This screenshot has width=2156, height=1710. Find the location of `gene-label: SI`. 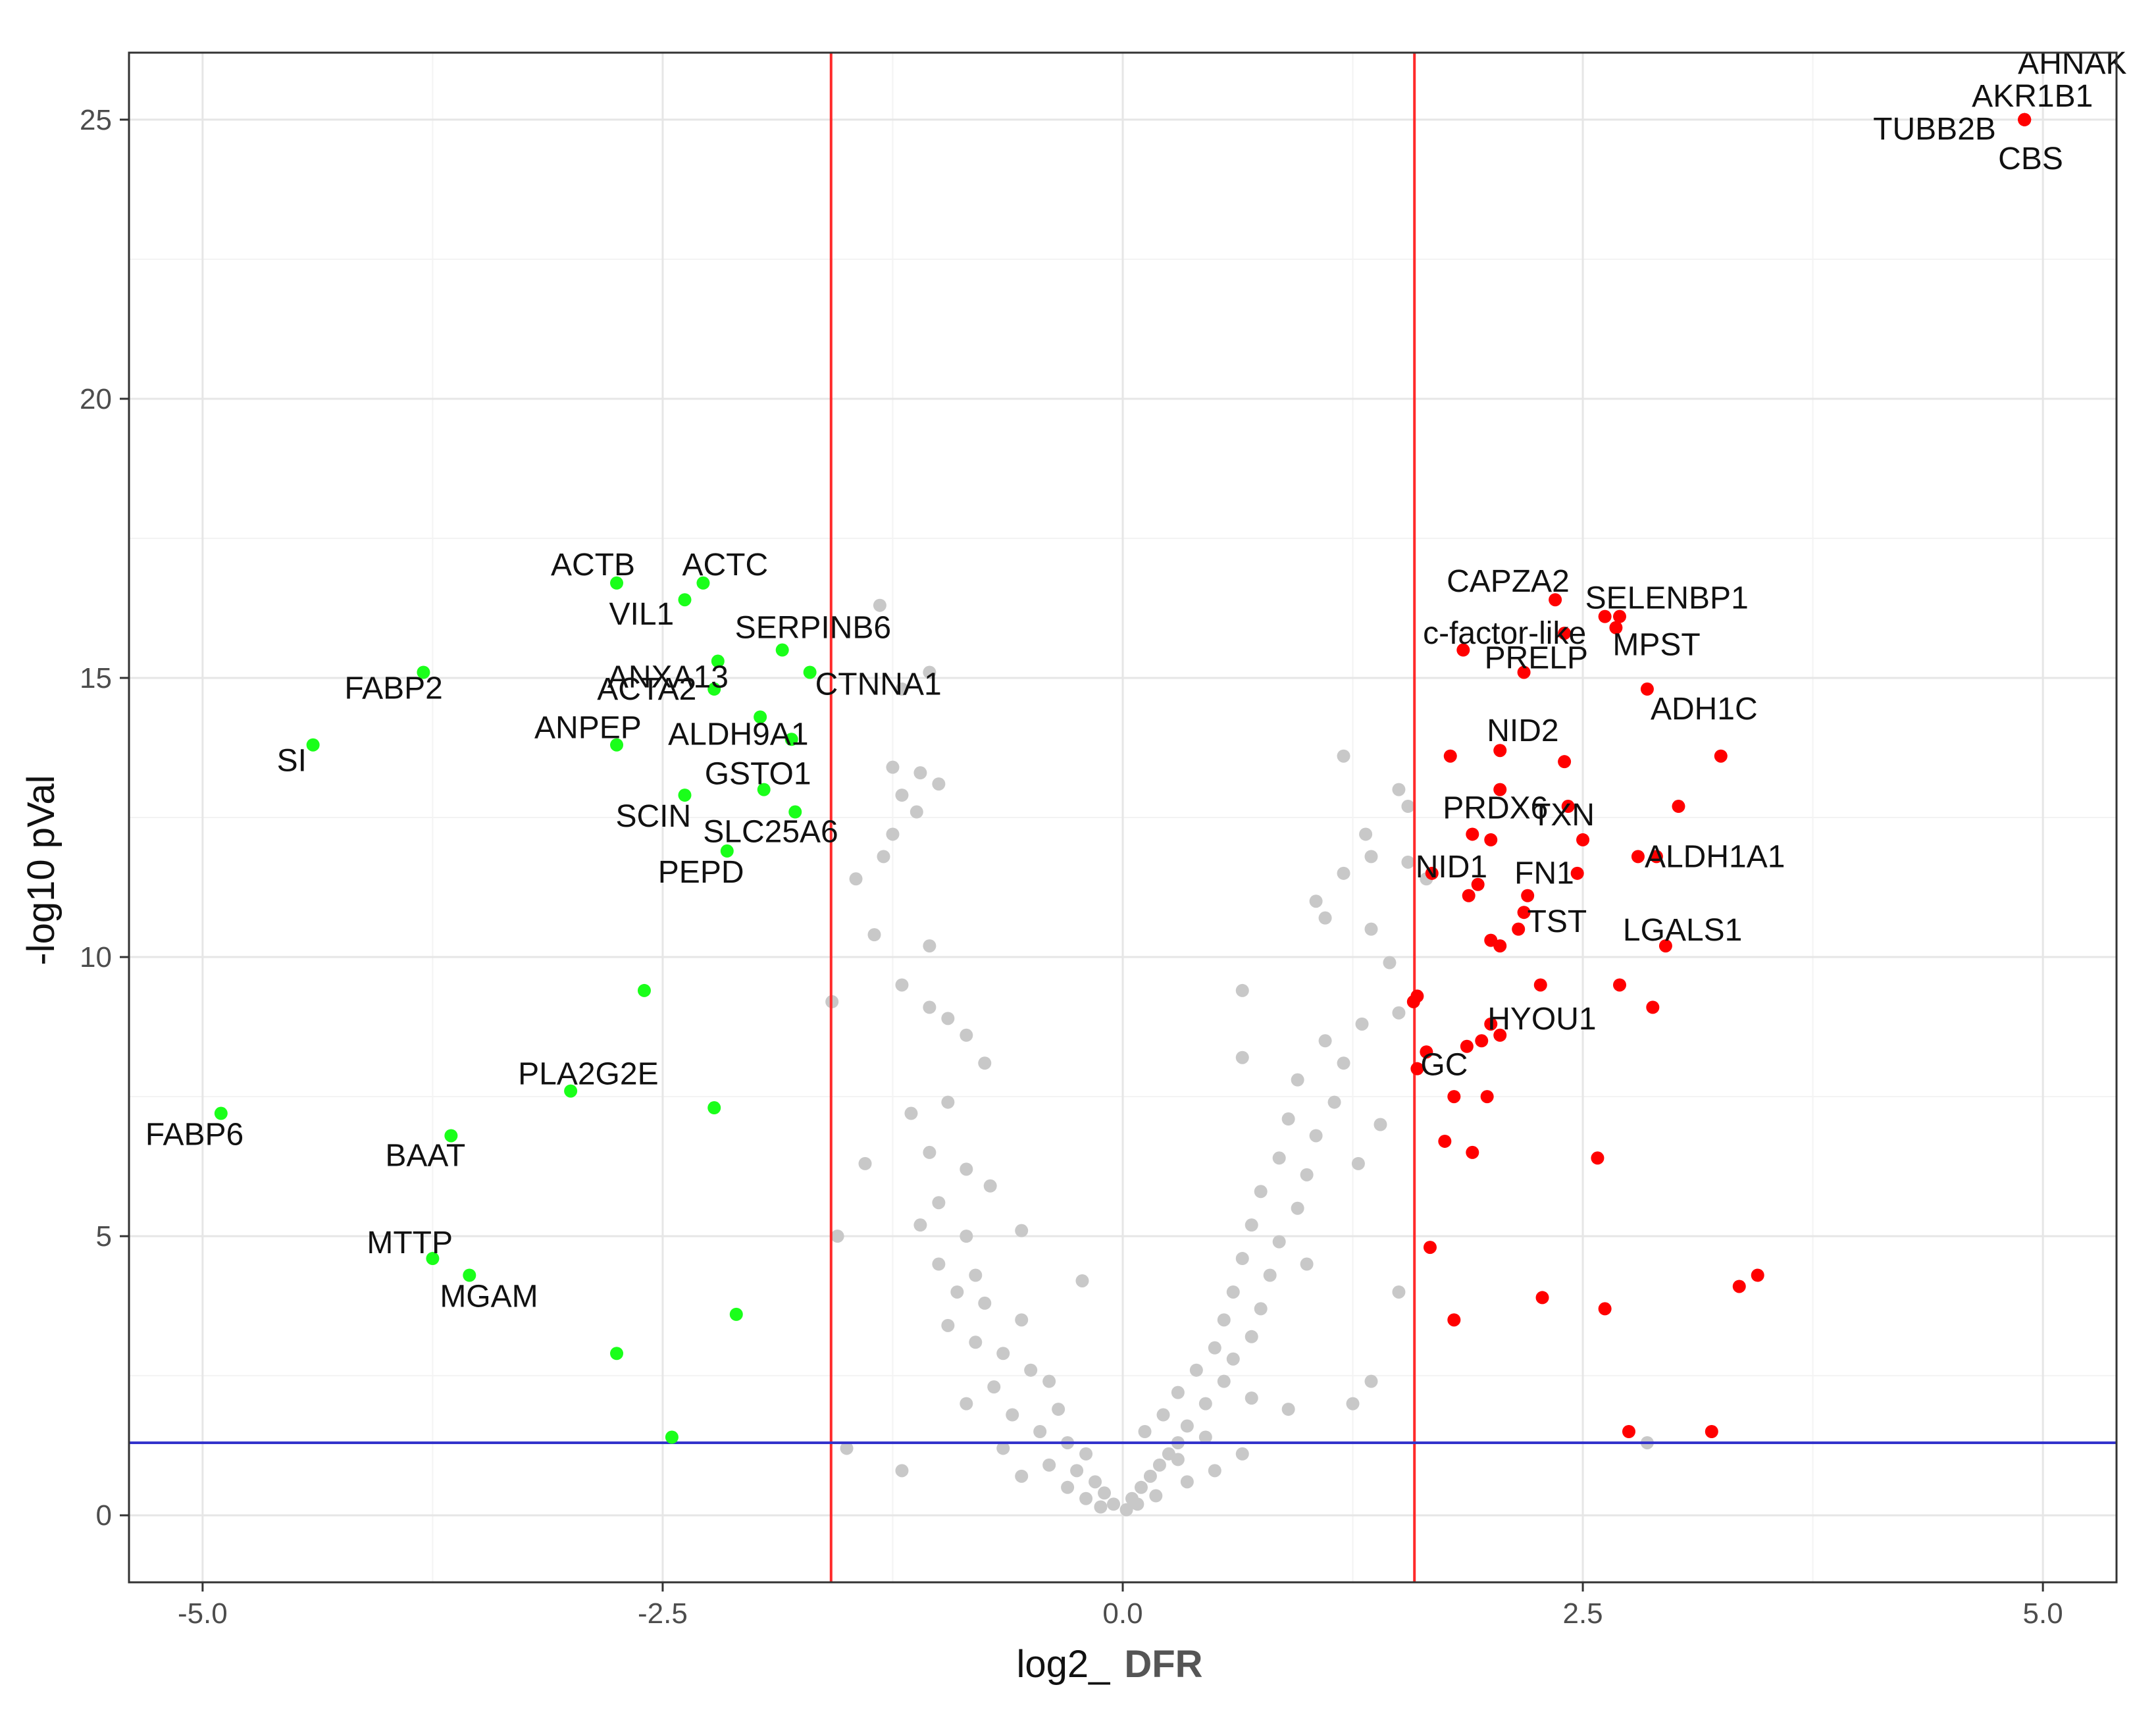

gene-label: SI is located at coordinates (292, 762).